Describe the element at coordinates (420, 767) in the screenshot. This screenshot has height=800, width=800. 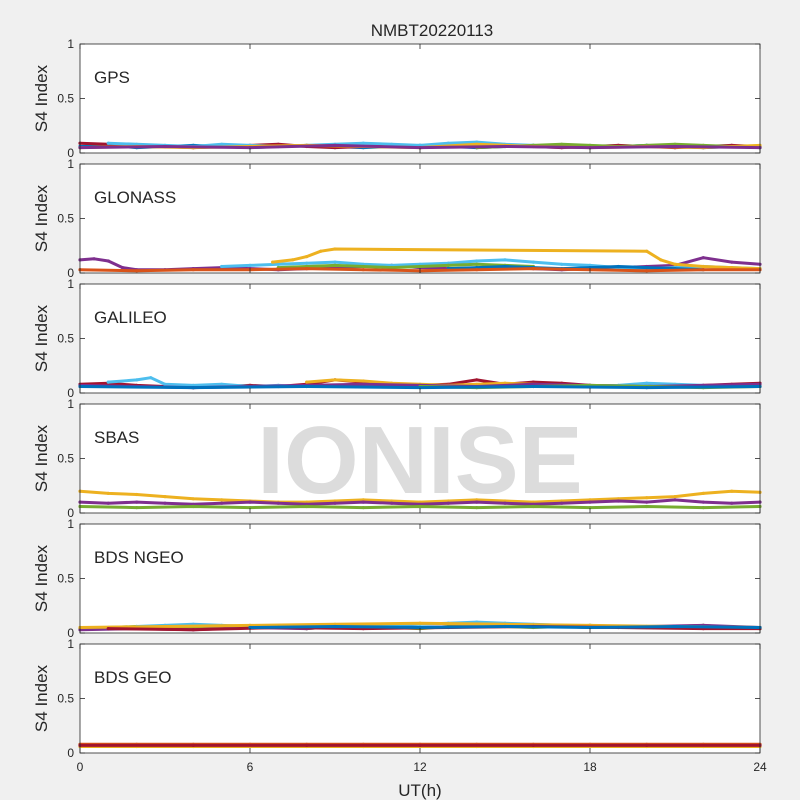
I see `x-tick-label: 12` at that location.